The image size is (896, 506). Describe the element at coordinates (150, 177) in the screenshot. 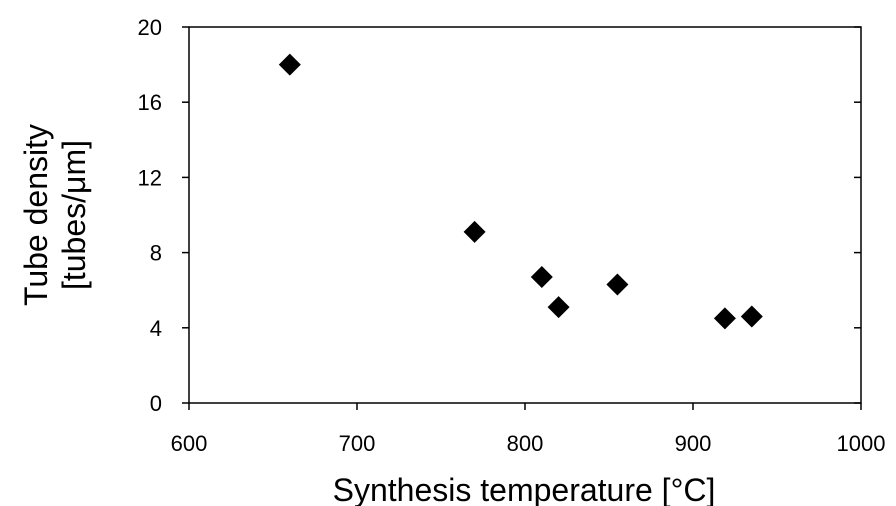

I see `y-tick-label: 12` at that location.